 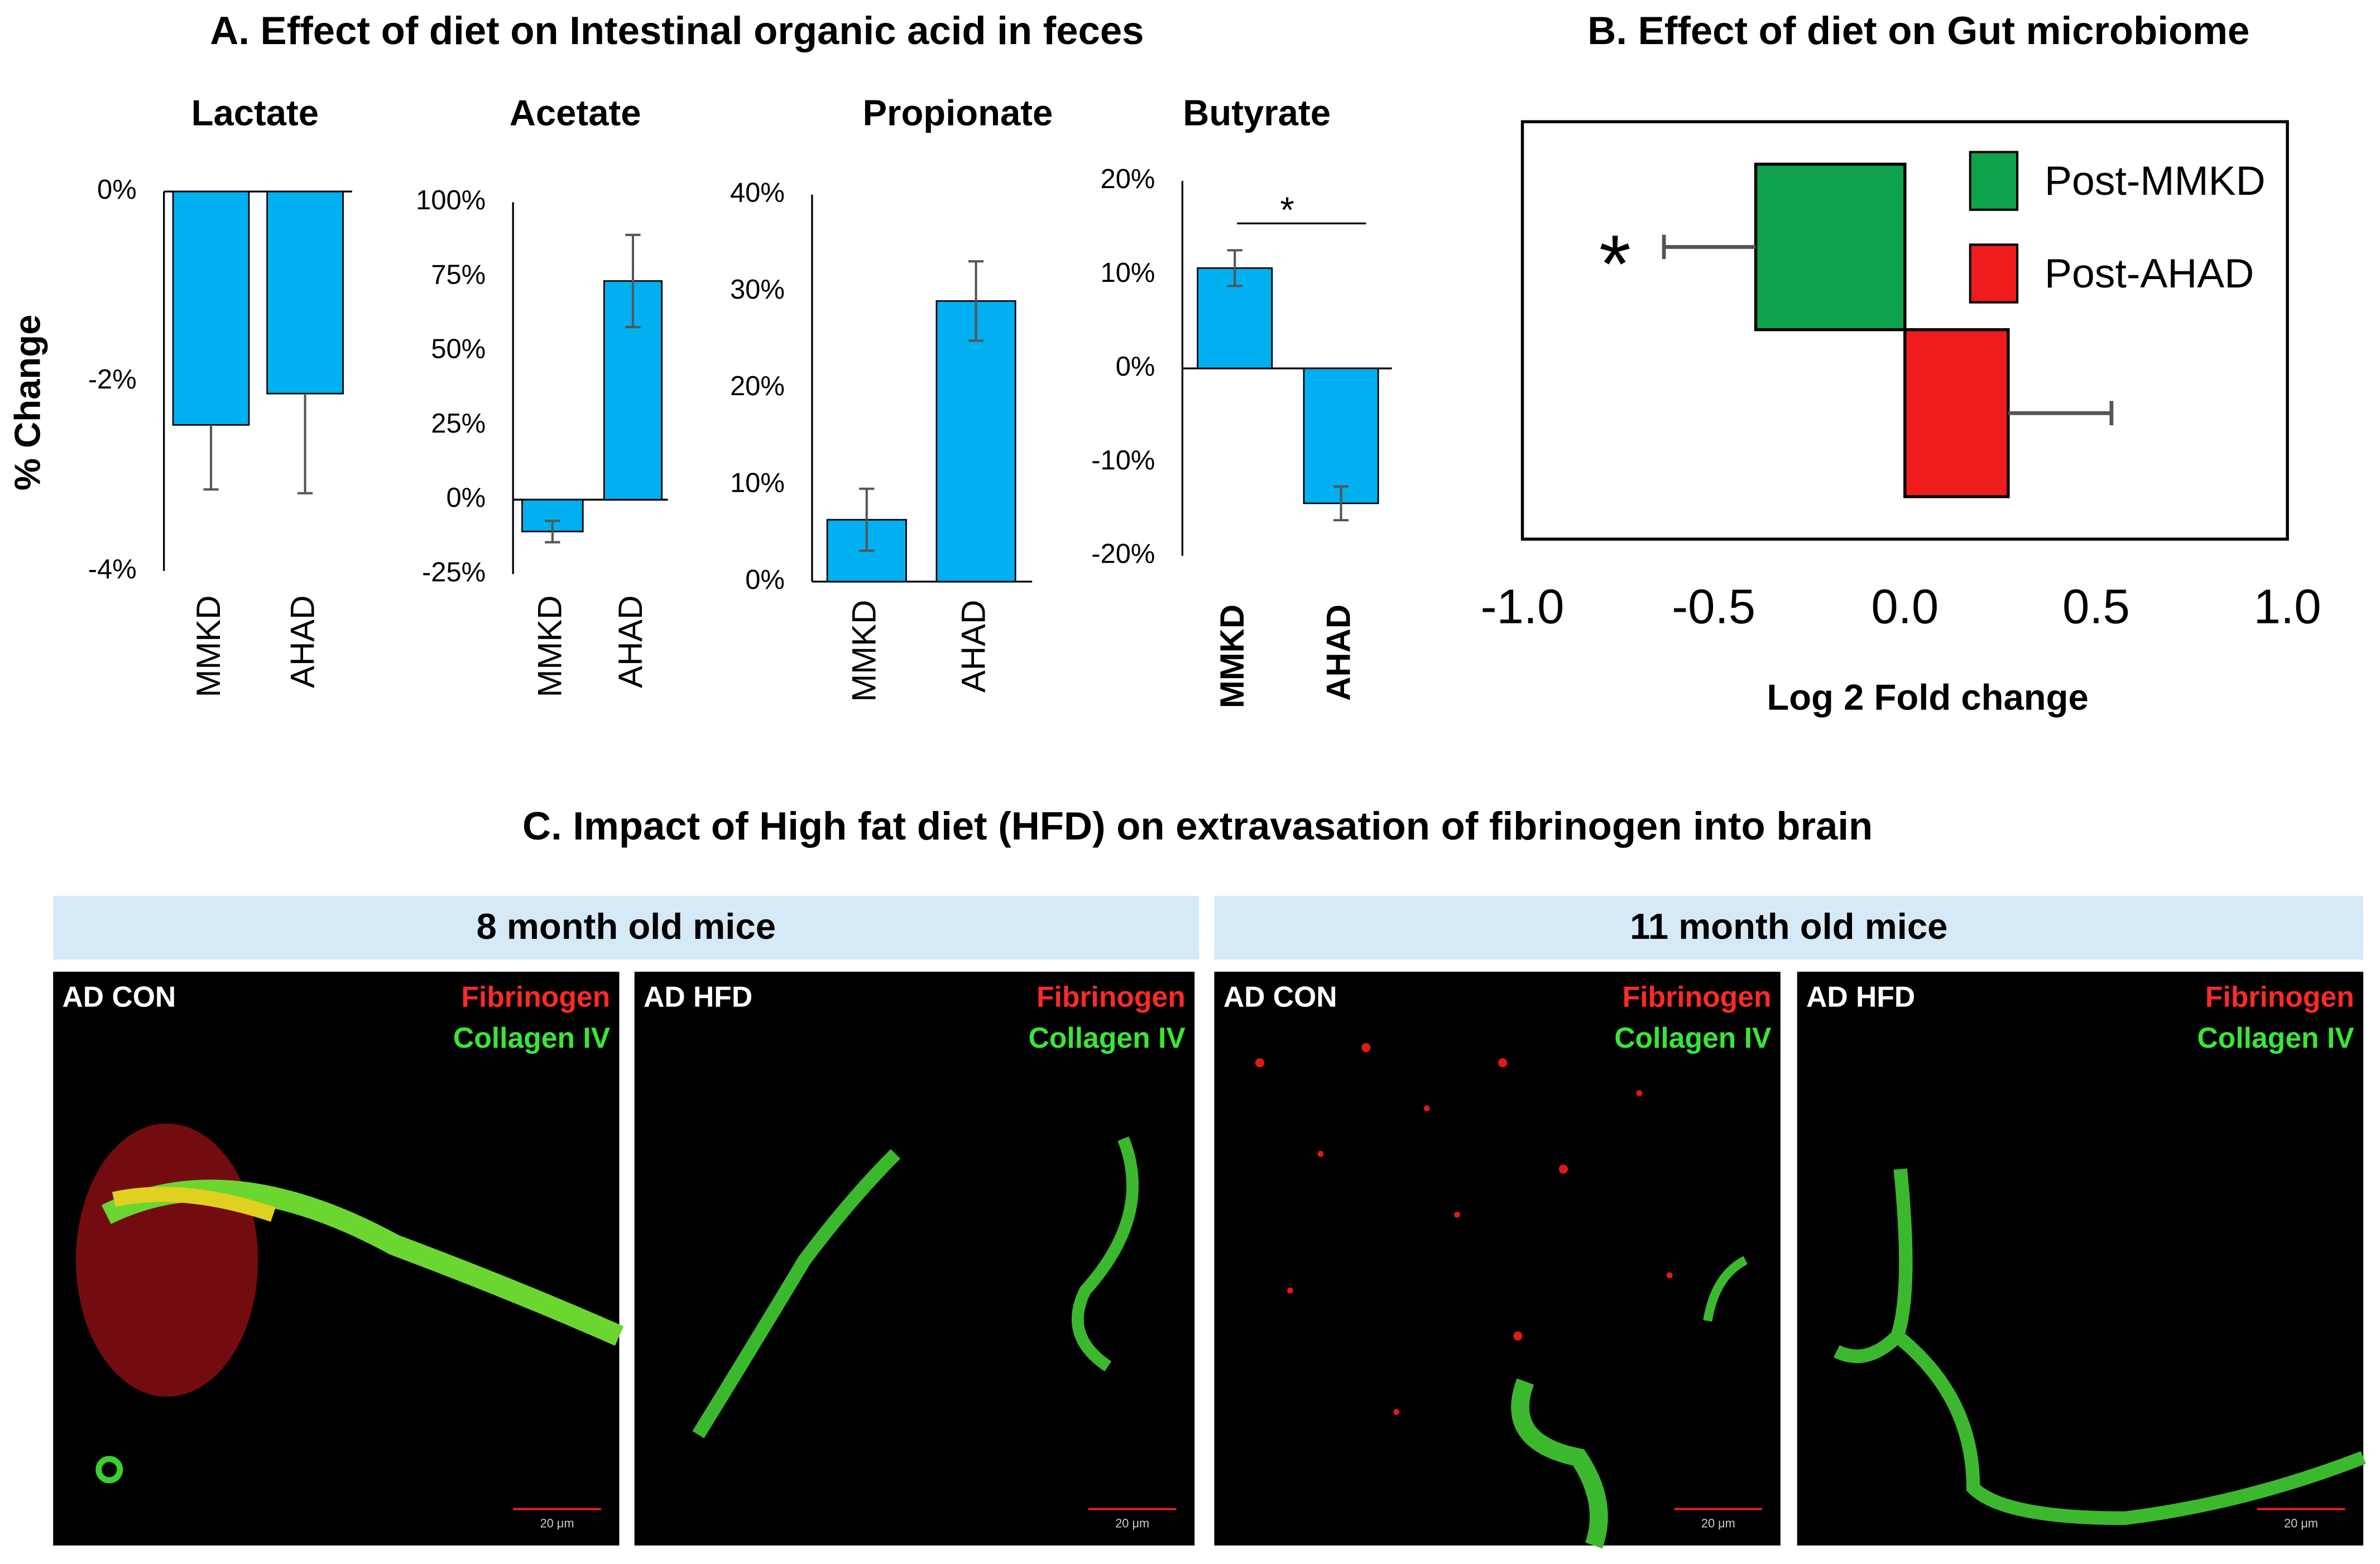 I want to click on x-tick-label: 1.0, so click(x=2287, y=607).